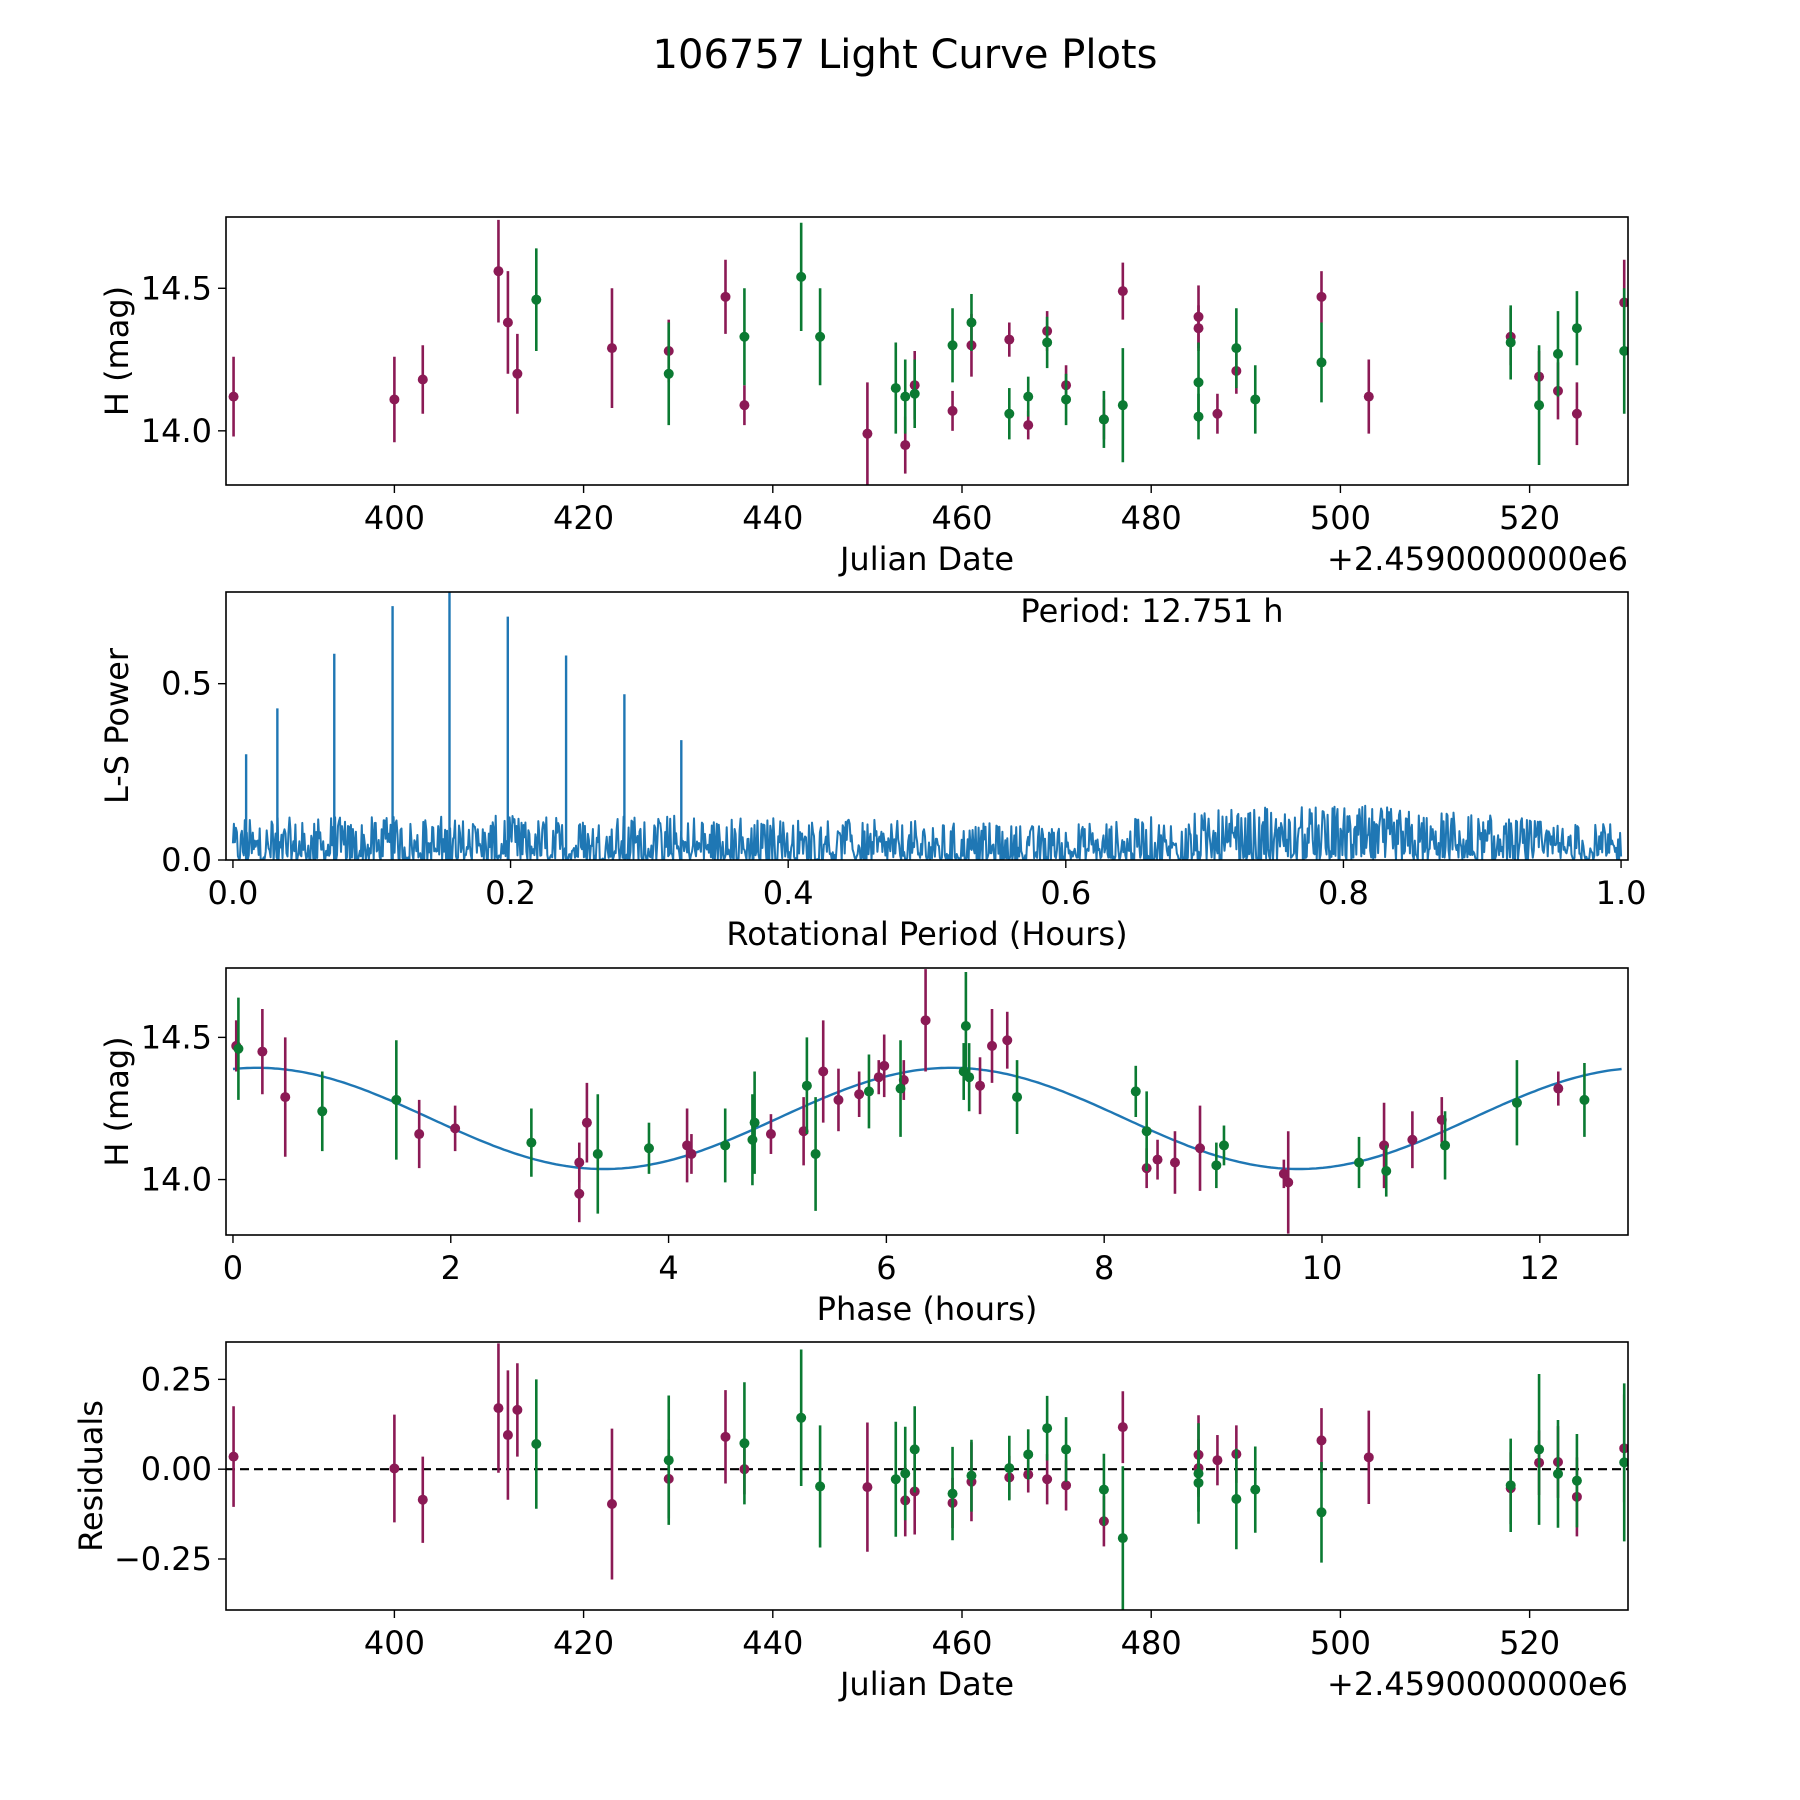 The width and height of the screenshot is (1800, 1800). I want to click on x-tick-label: 0.8, so click(1343, 893).